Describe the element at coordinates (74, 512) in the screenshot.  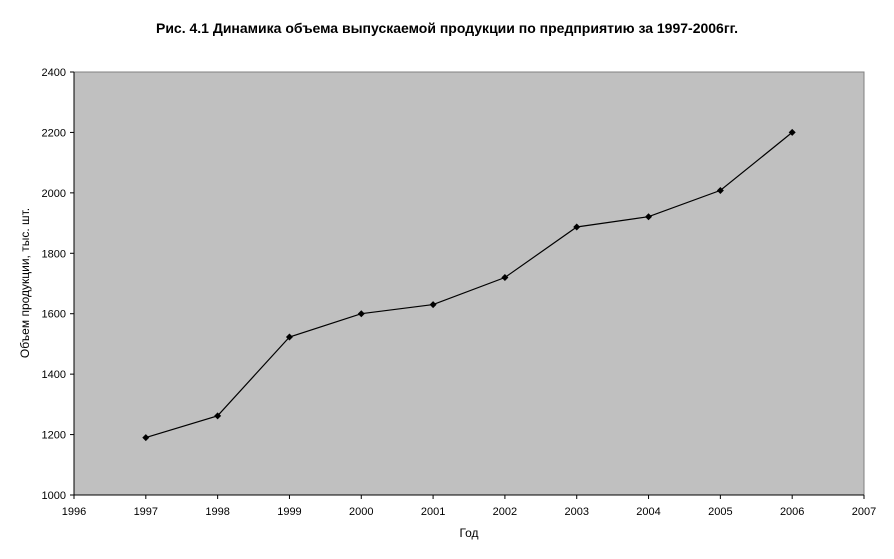
I see `x-tick-label: 1996` at that location.